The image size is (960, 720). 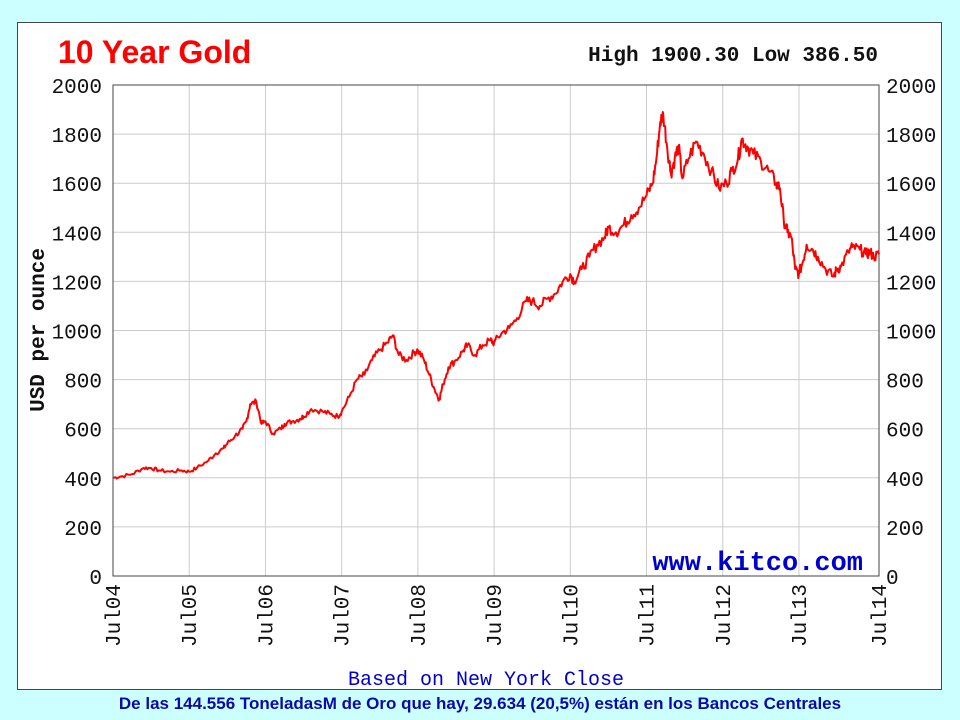 I want to click on y-axis-label: USD per ounce, so click(x=39, y=330).